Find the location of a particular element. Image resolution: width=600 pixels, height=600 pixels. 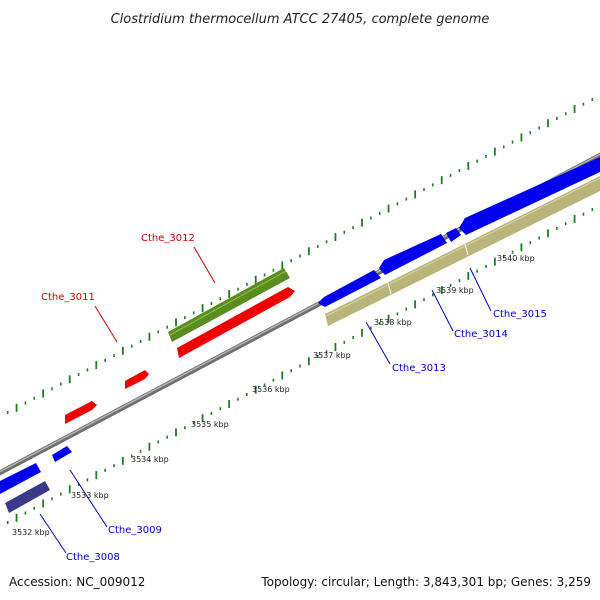

gene-label-cthe-3009: Cthe_3009 is located at coordinates (135, 530).